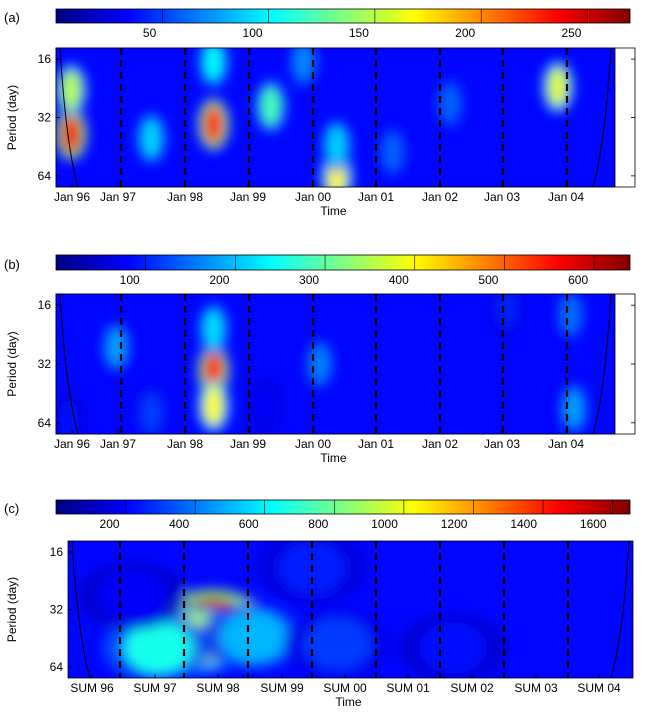  I want to click on colorbar-tick-label: 300, so click(309, 280).